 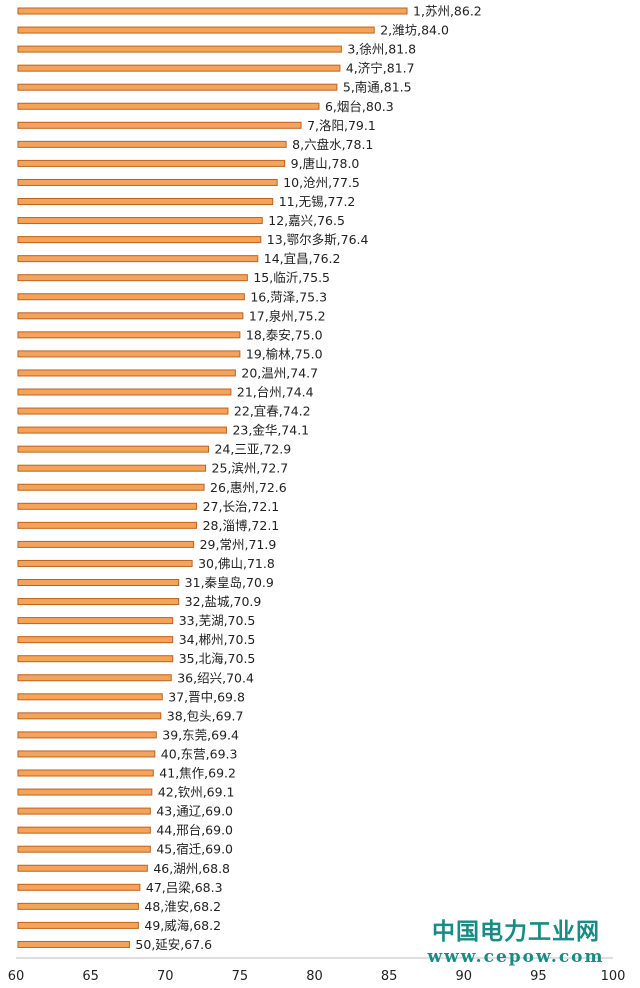 What do you see at coordinates (284, 334) in the screenshot?
I see `data-label-18: 18,泰安,75.0` at bounding box center [284, 334].